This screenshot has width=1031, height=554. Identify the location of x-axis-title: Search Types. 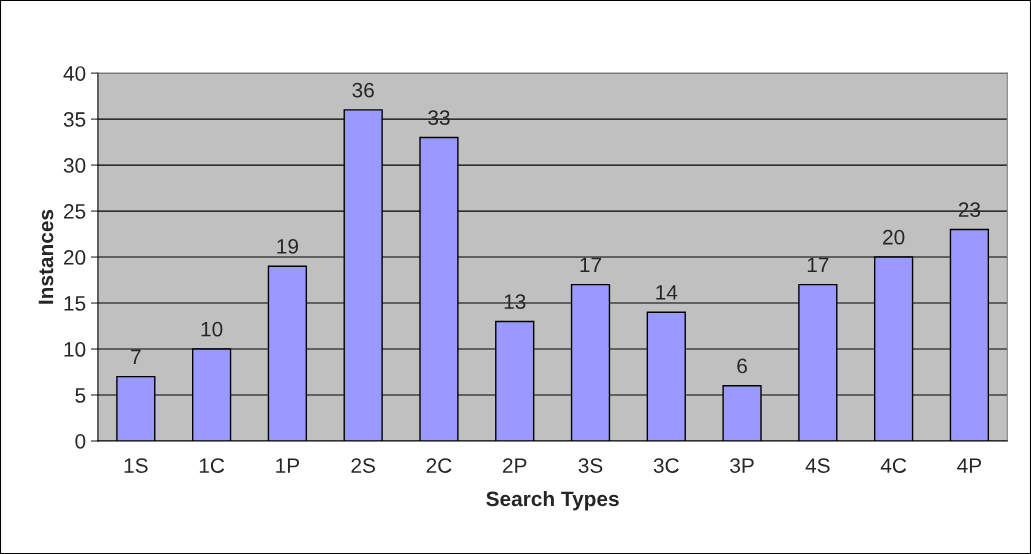
(552, 500).